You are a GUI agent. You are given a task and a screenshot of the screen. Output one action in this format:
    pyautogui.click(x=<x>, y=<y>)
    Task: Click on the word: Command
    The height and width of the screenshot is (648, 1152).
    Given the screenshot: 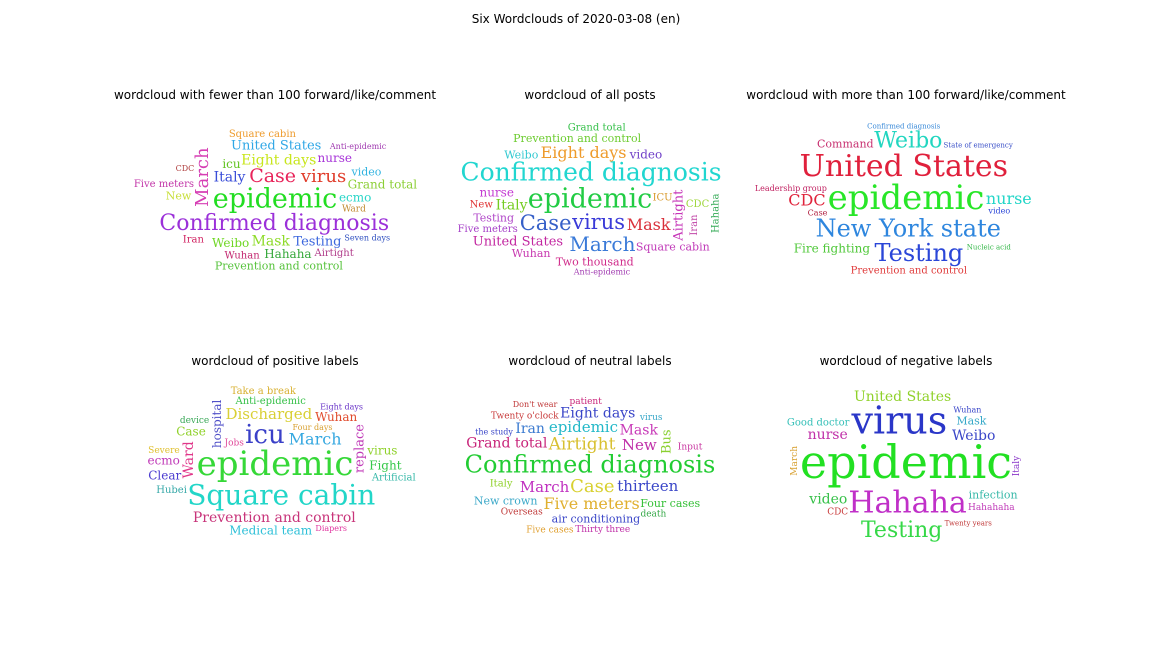 What is the action you would take?
    pyautogui.click(x=845, y=144)
    